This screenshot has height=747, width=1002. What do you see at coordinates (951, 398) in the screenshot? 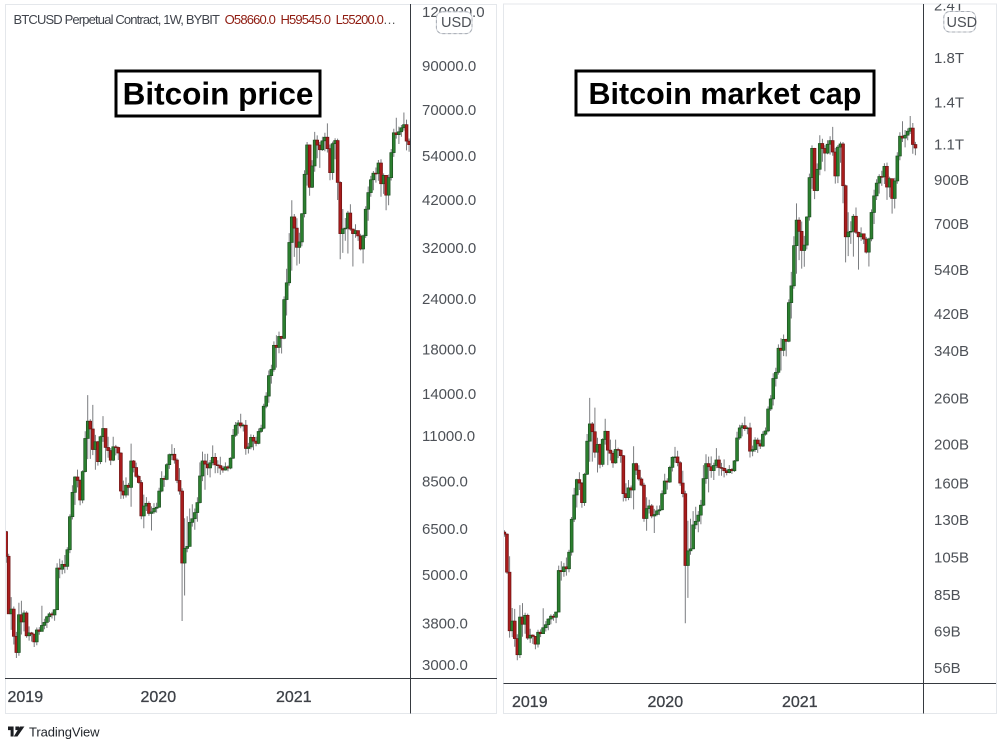
I see `svg-text: 260B` at bounding box center [951, 398].